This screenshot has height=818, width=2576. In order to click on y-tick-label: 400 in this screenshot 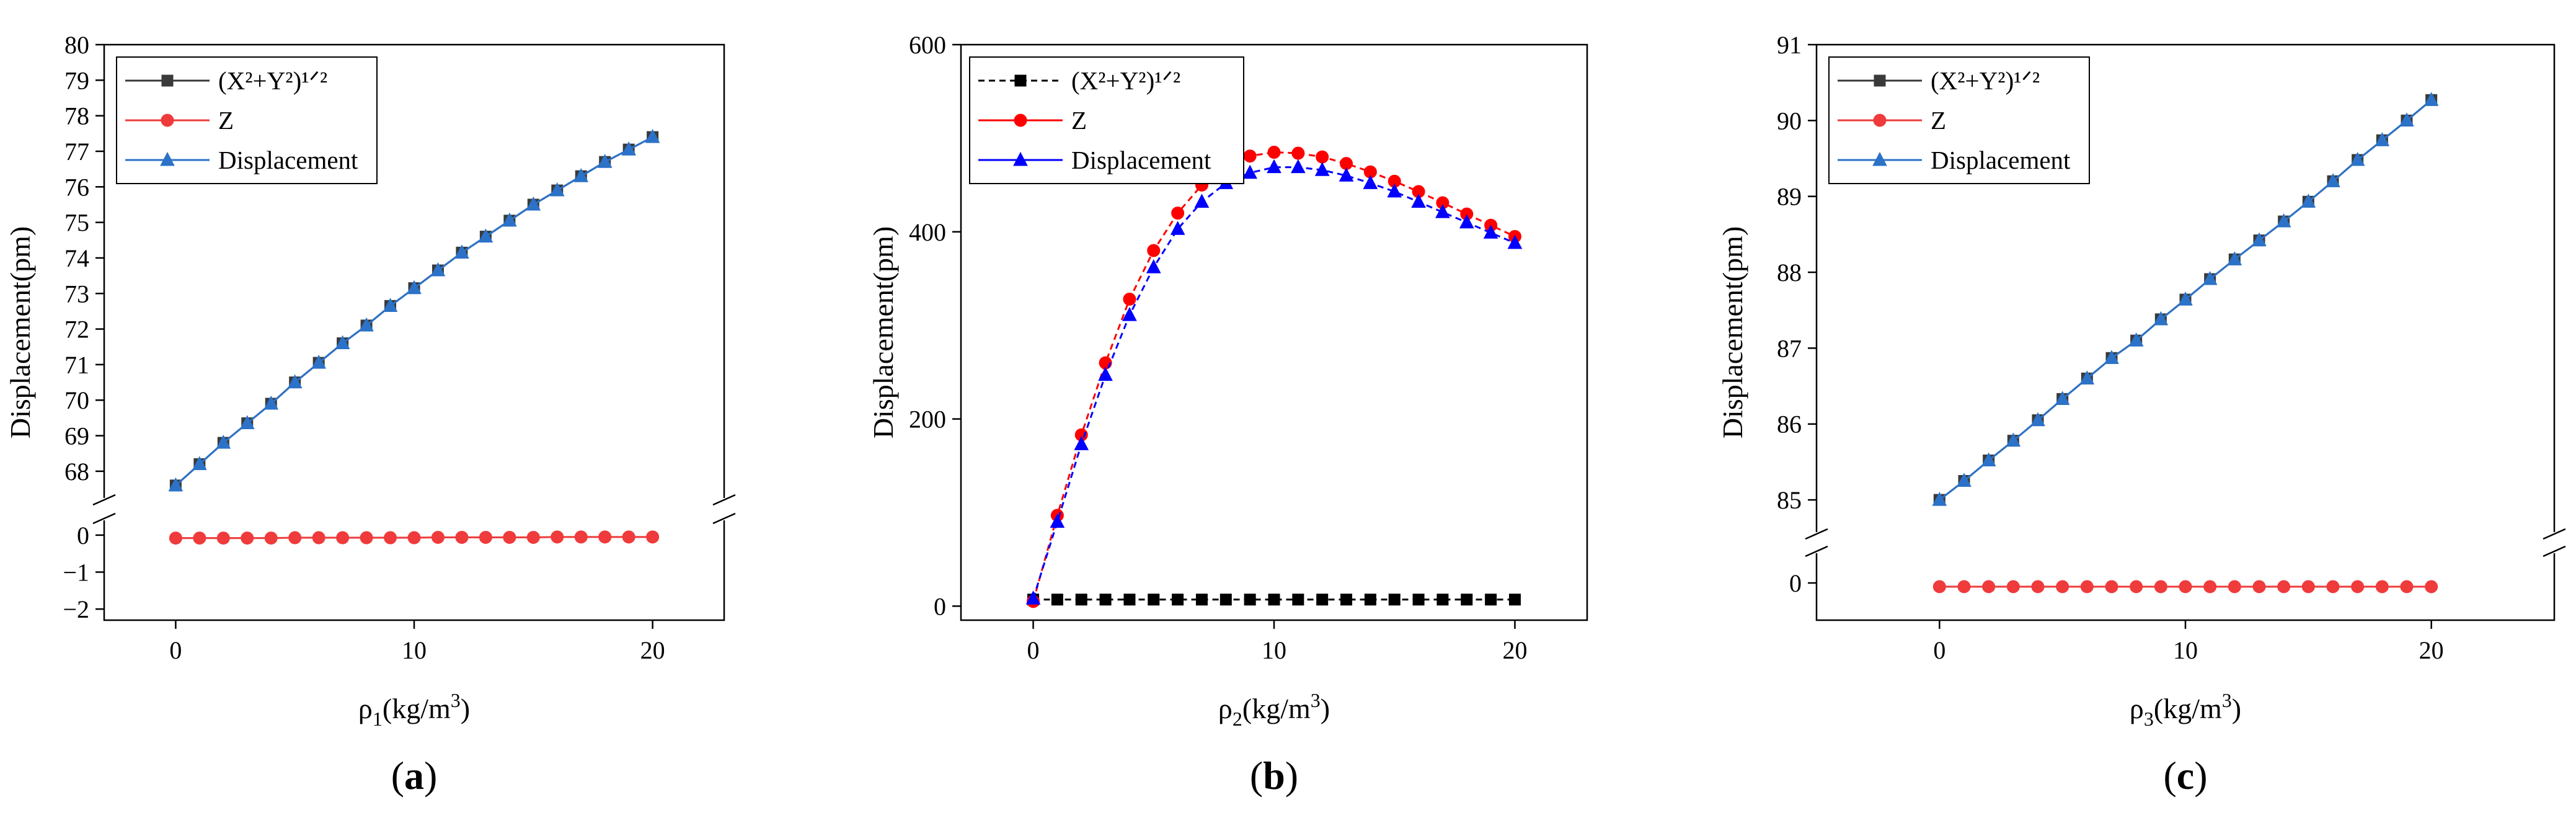, I will do `click(928, 232)`.